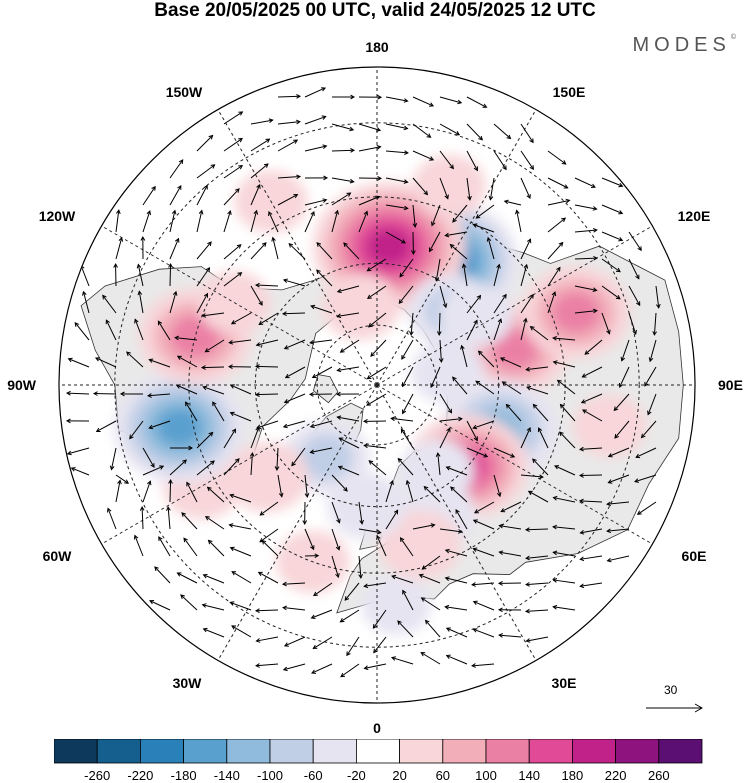 The image size is (750, 783). I want to click on meridian-line, so click(456, 247).